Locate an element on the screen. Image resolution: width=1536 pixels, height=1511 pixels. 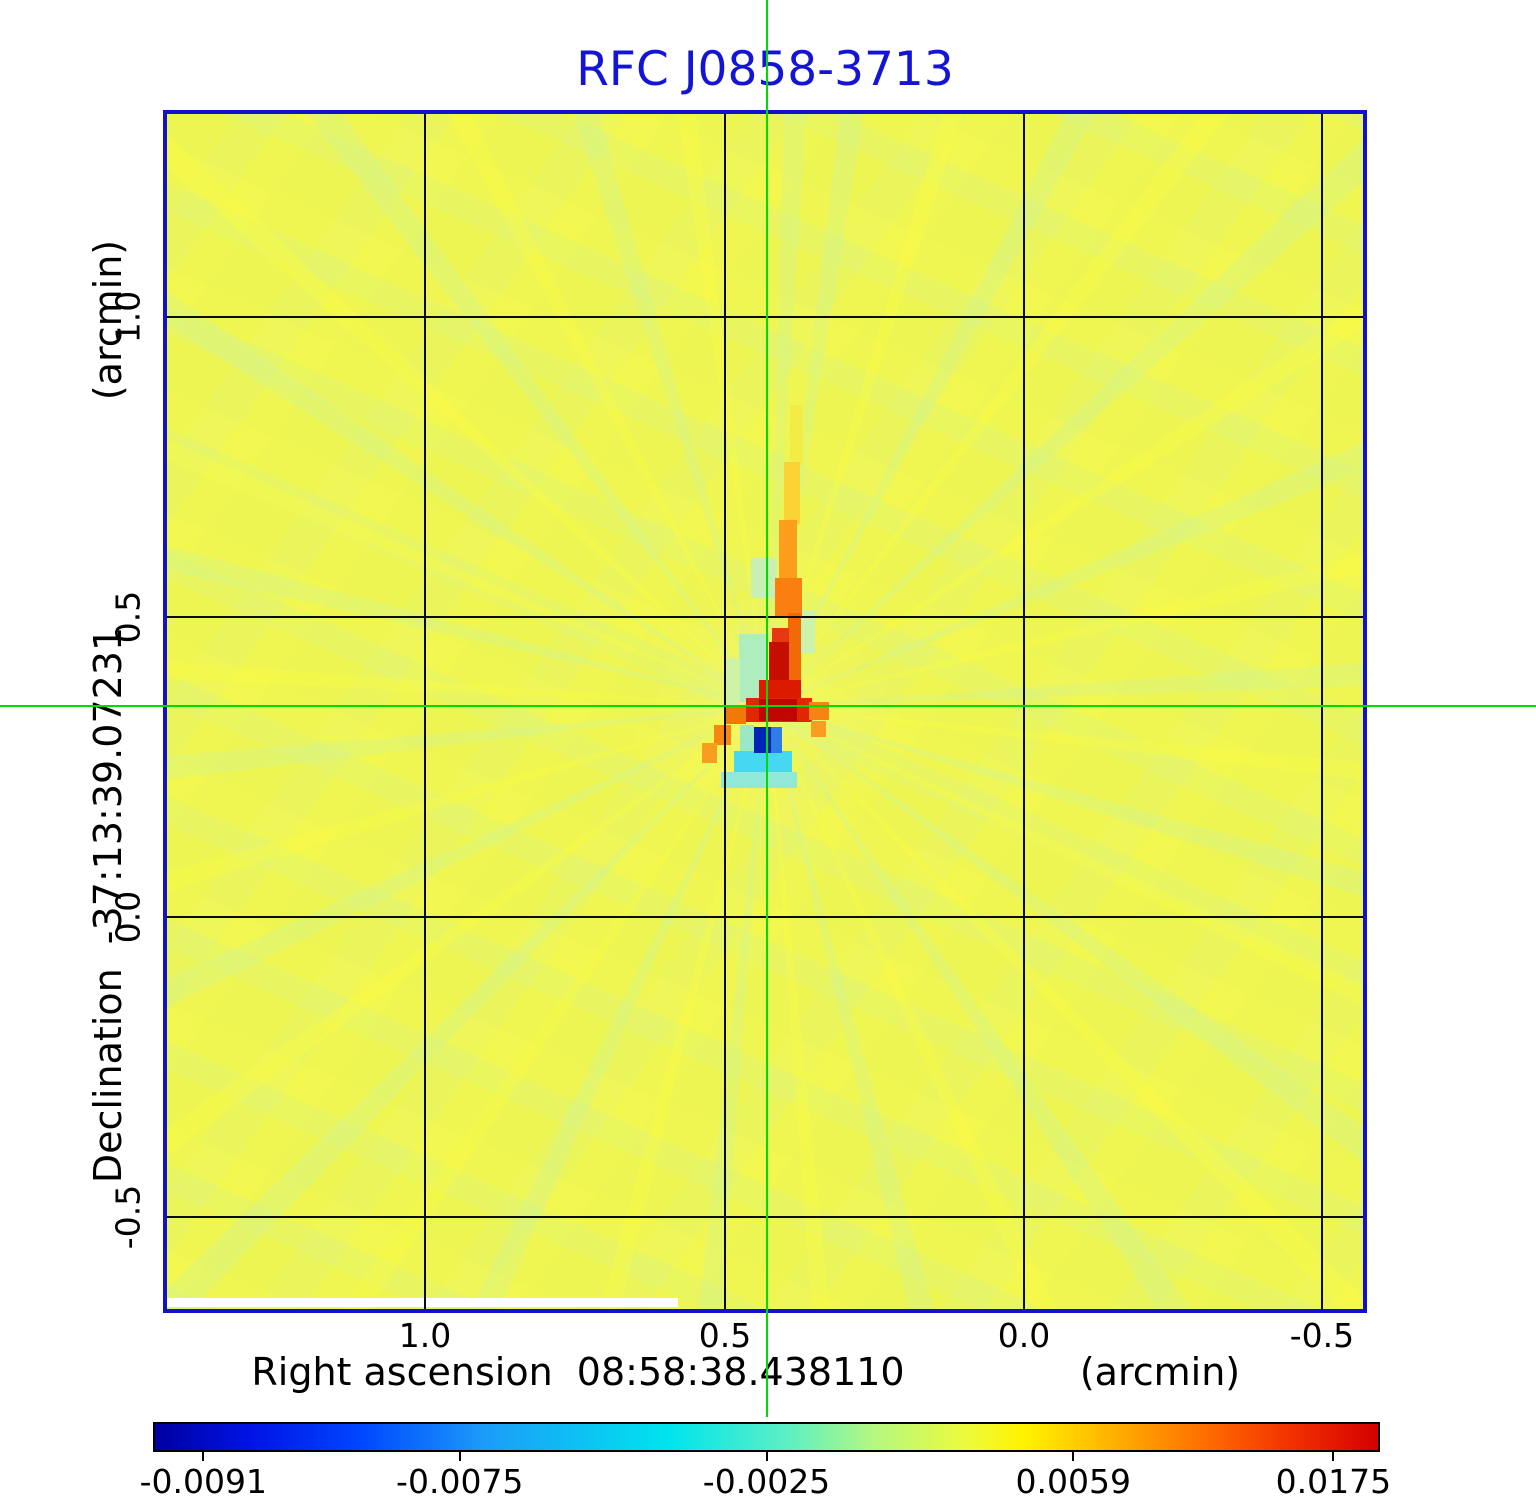
crosshair-horizontal-line is located at coordinates (768, 705).